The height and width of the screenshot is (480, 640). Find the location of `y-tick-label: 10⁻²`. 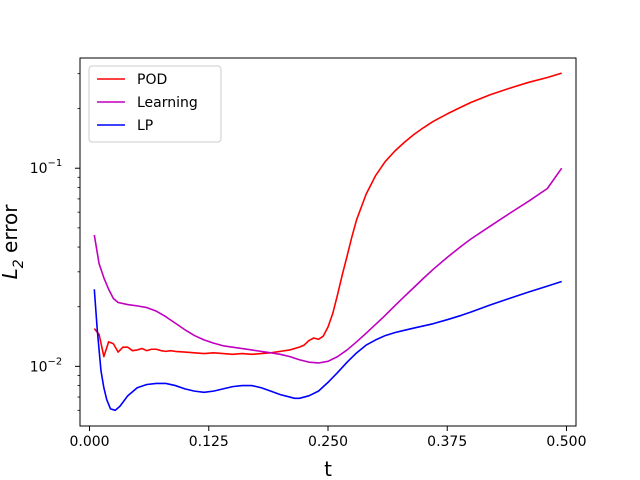

y-tick-label: 10⁻² is located at coordinates (46, 365).